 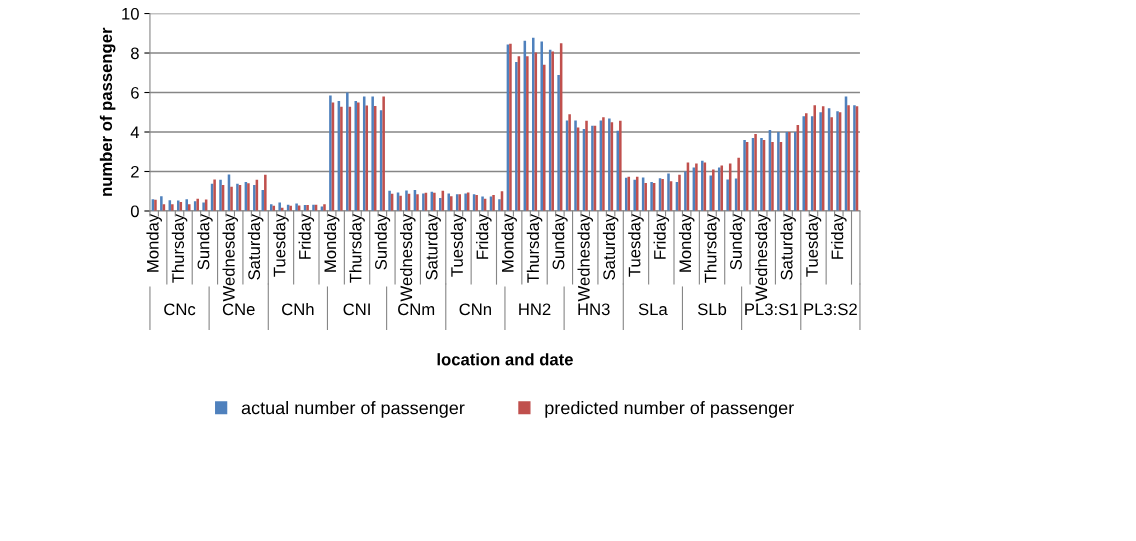 I want to click on y-tick-label: 10, so click(x=130, y=13).